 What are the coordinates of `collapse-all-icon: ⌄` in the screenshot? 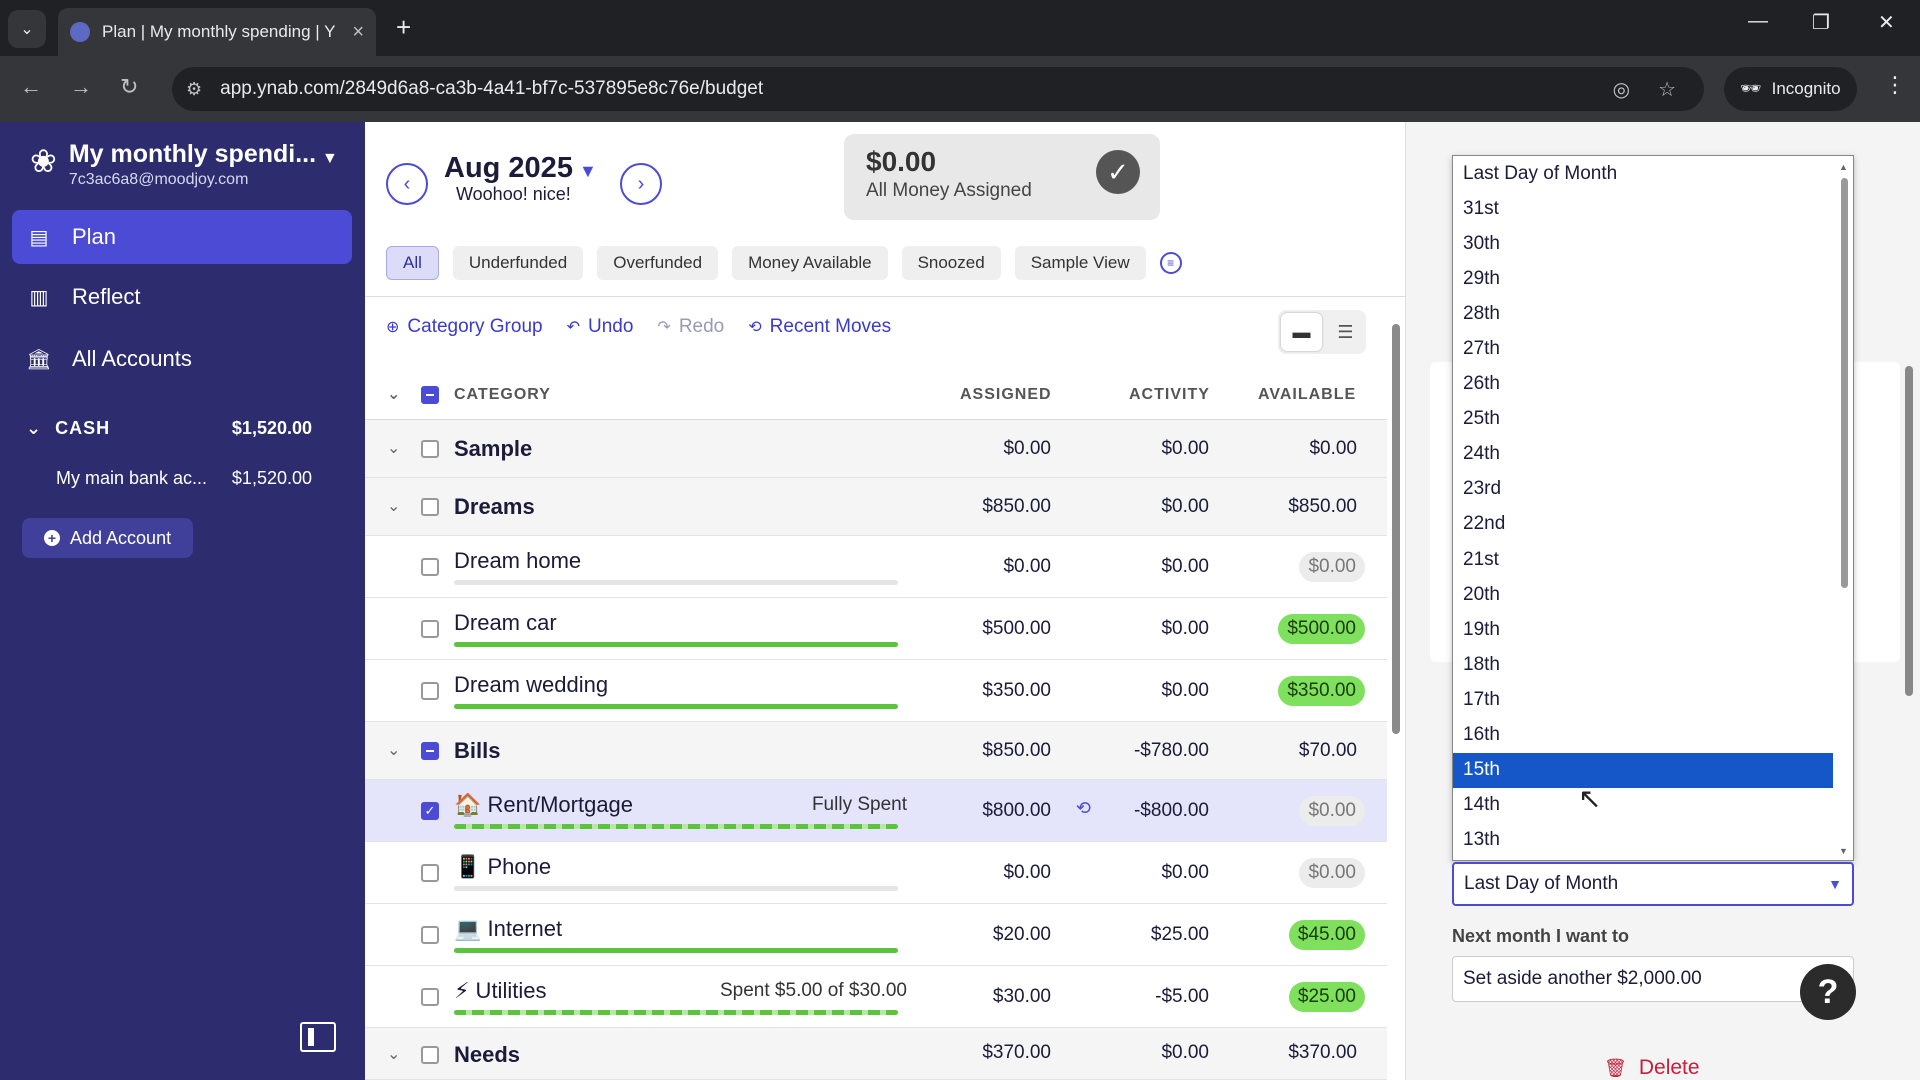 It's located at (394, 394).